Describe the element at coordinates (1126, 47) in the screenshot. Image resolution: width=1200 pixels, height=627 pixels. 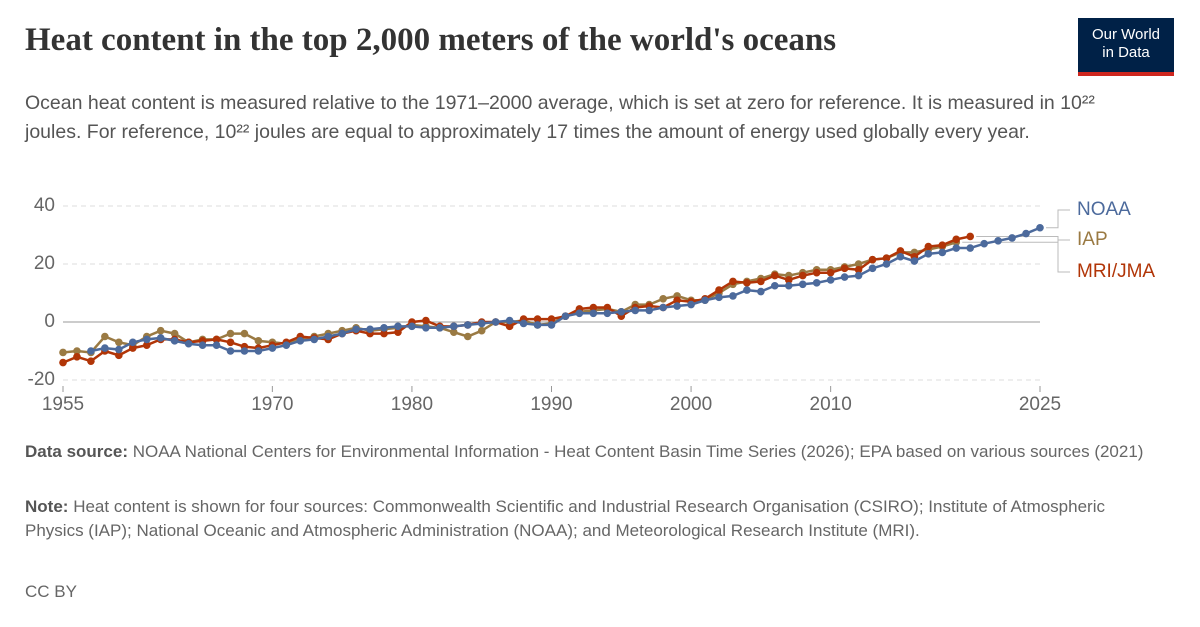
I see `logo: Our World in Data` at that location.